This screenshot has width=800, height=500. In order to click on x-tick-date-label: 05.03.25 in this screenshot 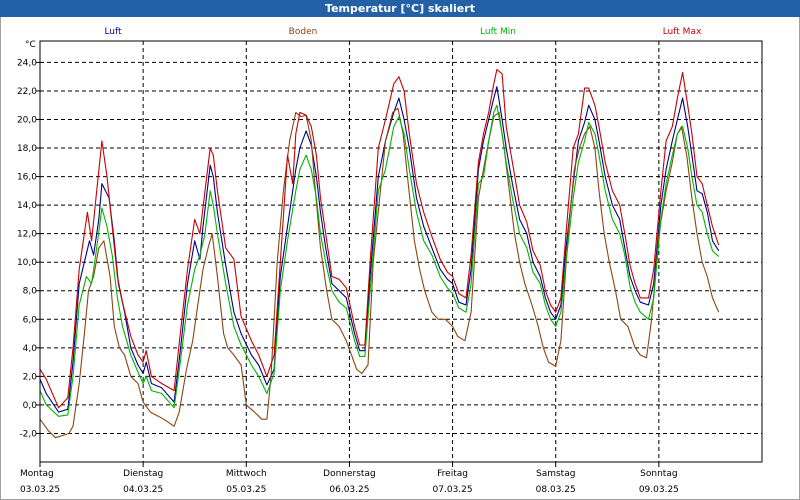, I will do `click(246, 490)`.